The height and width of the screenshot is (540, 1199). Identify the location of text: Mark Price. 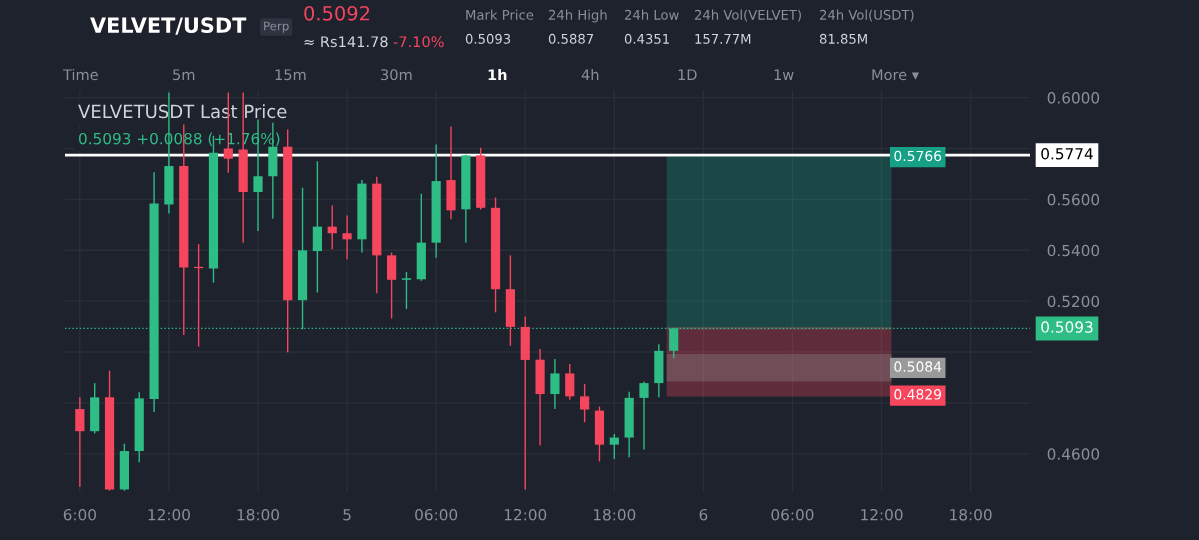
(500, 14).